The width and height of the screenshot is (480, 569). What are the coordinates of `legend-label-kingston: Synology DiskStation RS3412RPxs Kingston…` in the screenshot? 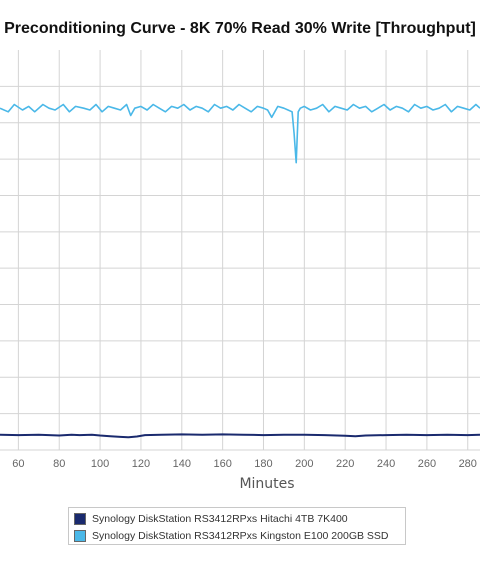 It's located at (240, 535).